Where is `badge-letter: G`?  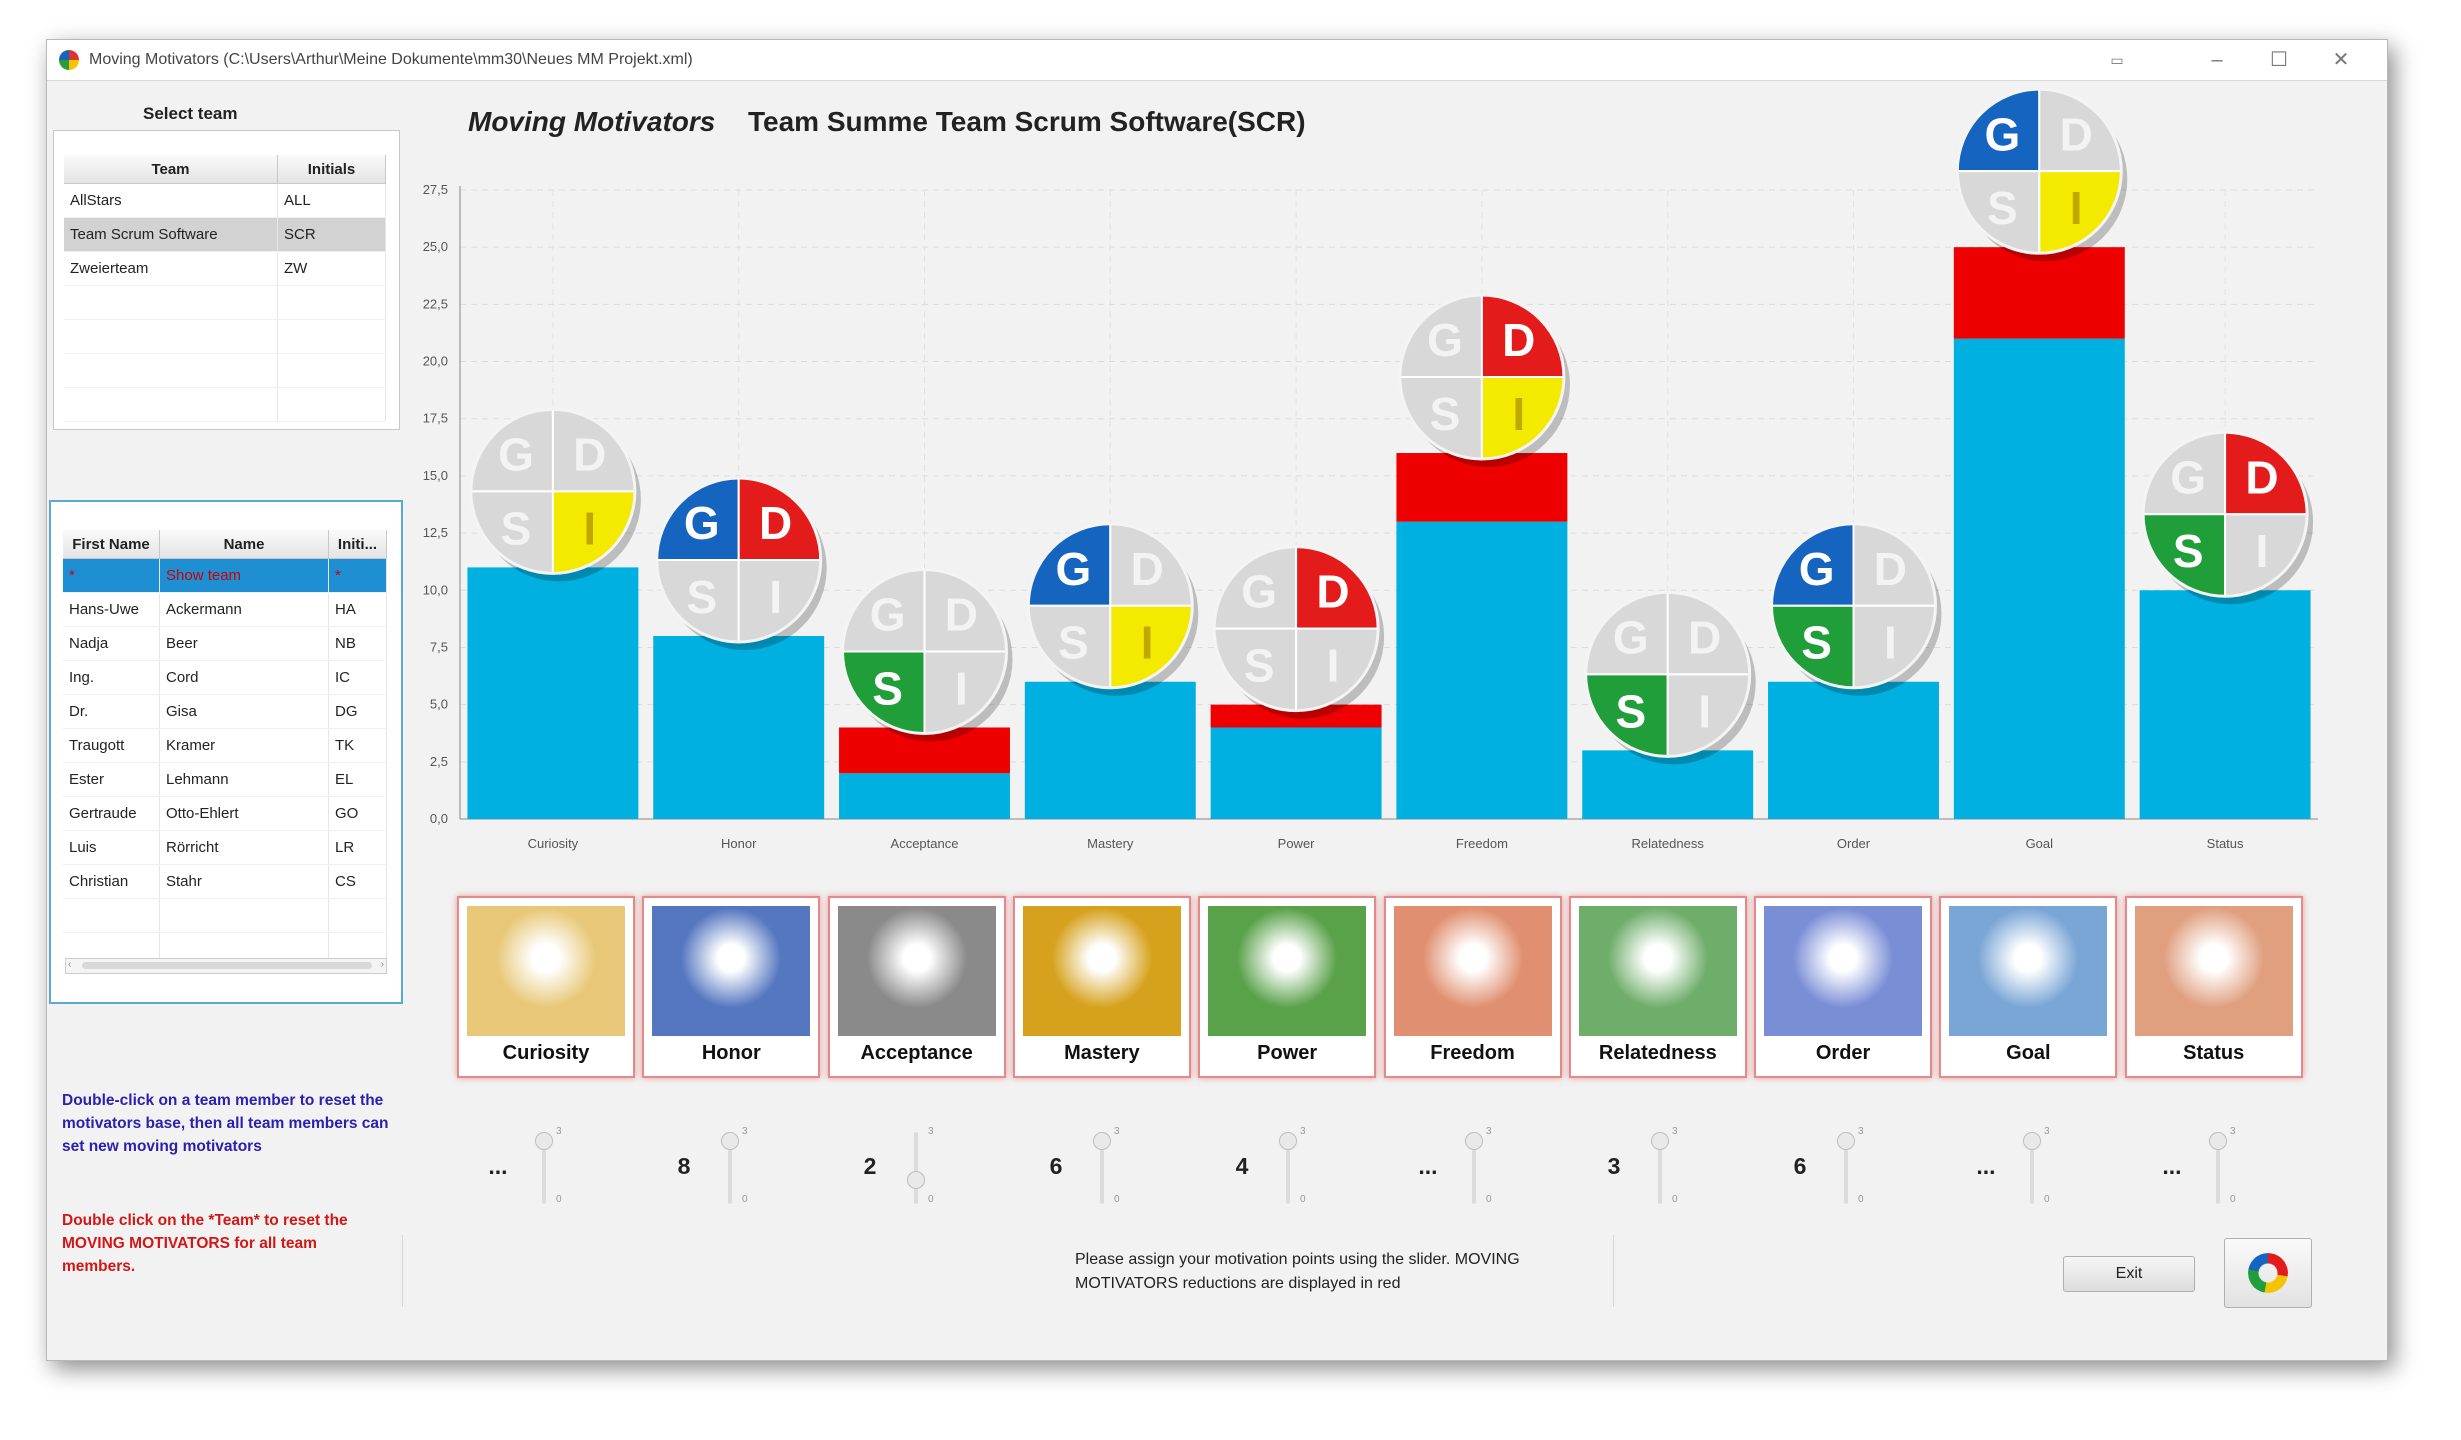
badge-letter: G is located at coordinates (2188, 477).